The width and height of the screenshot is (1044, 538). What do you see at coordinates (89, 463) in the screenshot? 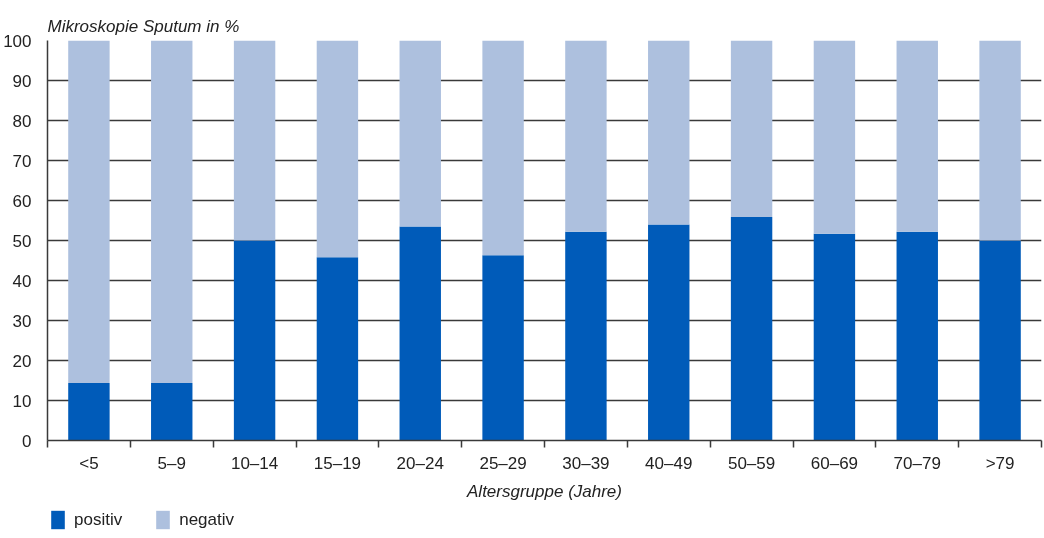
I see `x-tick-label: <5` at bounding box center [89, 463].